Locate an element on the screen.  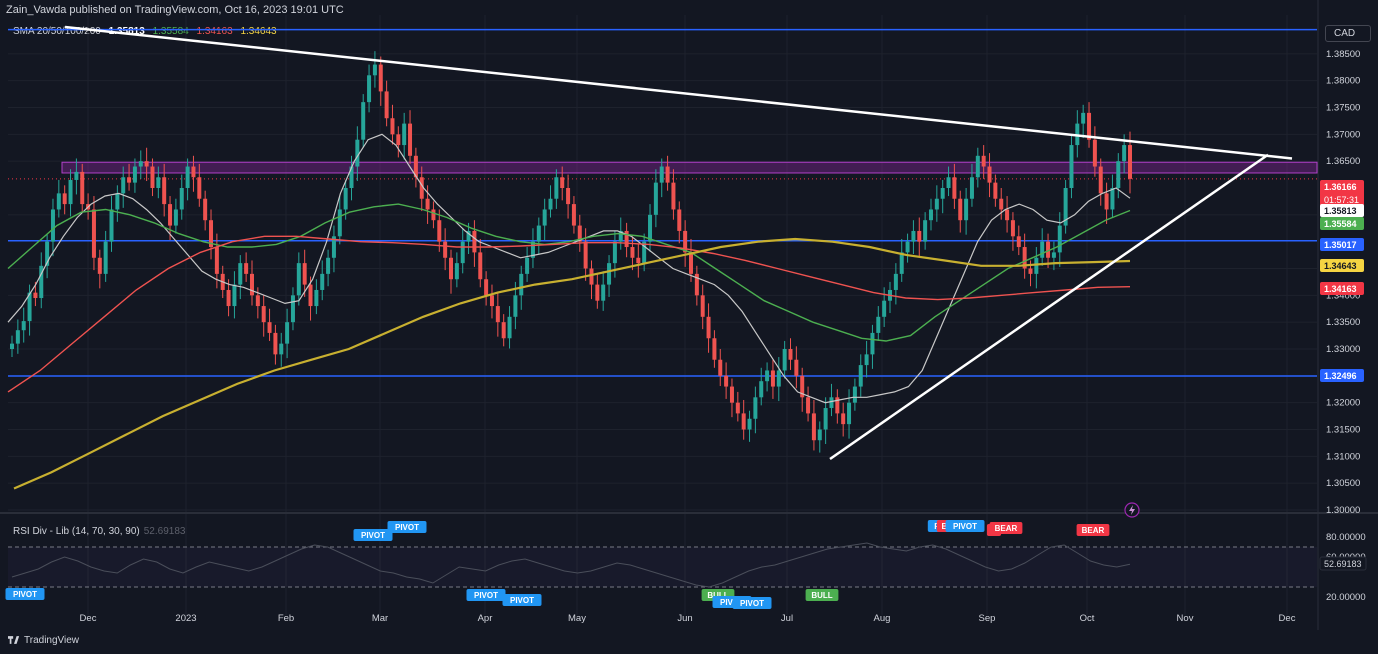
rsi-marker-pivot is located at coordinates (407, 527).